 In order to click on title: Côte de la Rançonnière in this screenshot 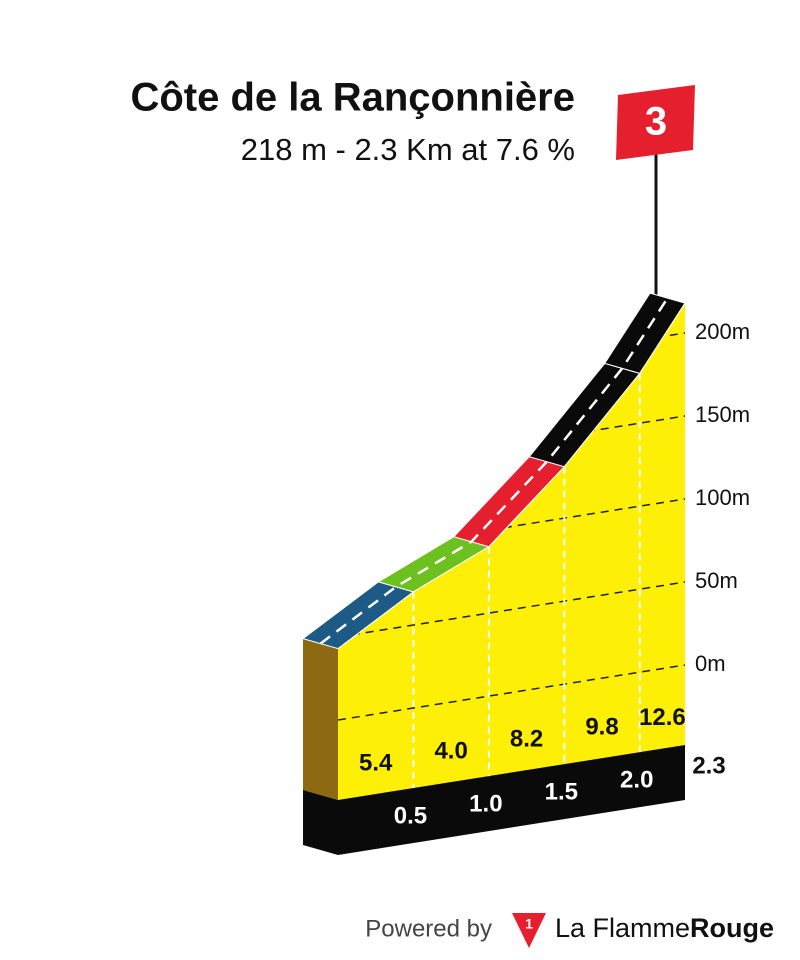, I will do `click(352, 98)`.